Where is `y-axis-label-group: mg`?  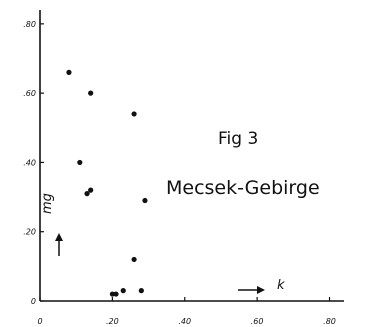 y-axis-label-group: mg is located at coordinates (51, 224).